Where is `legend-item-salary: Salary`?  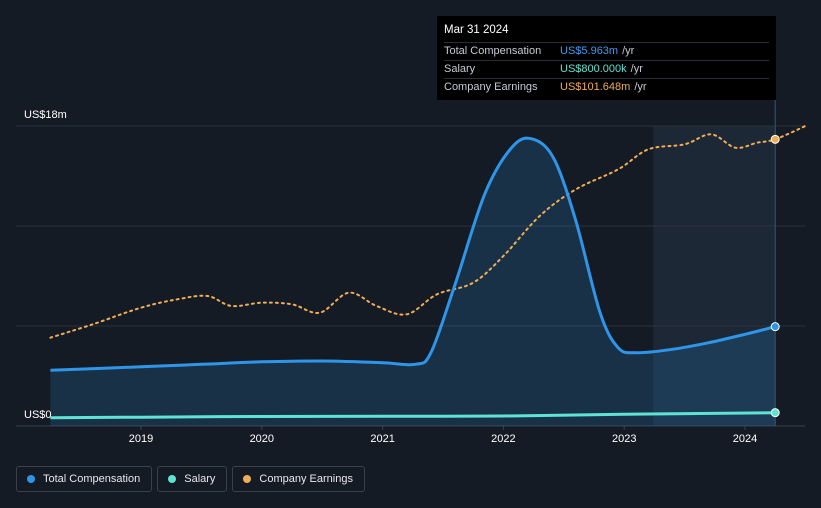
legend-item-salary: Salary is located at coordinates (192, 479).